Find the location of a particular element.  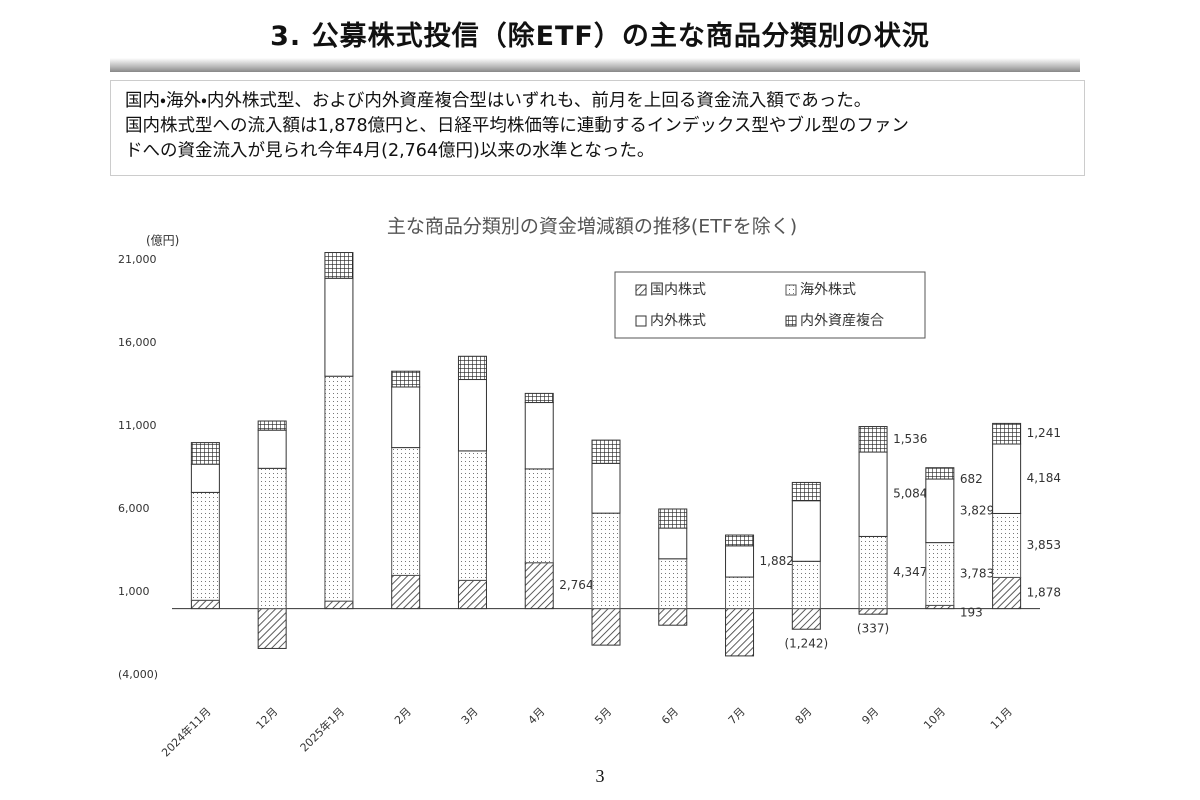

data-label: 1,241 is located at coordinates (1044, 433).